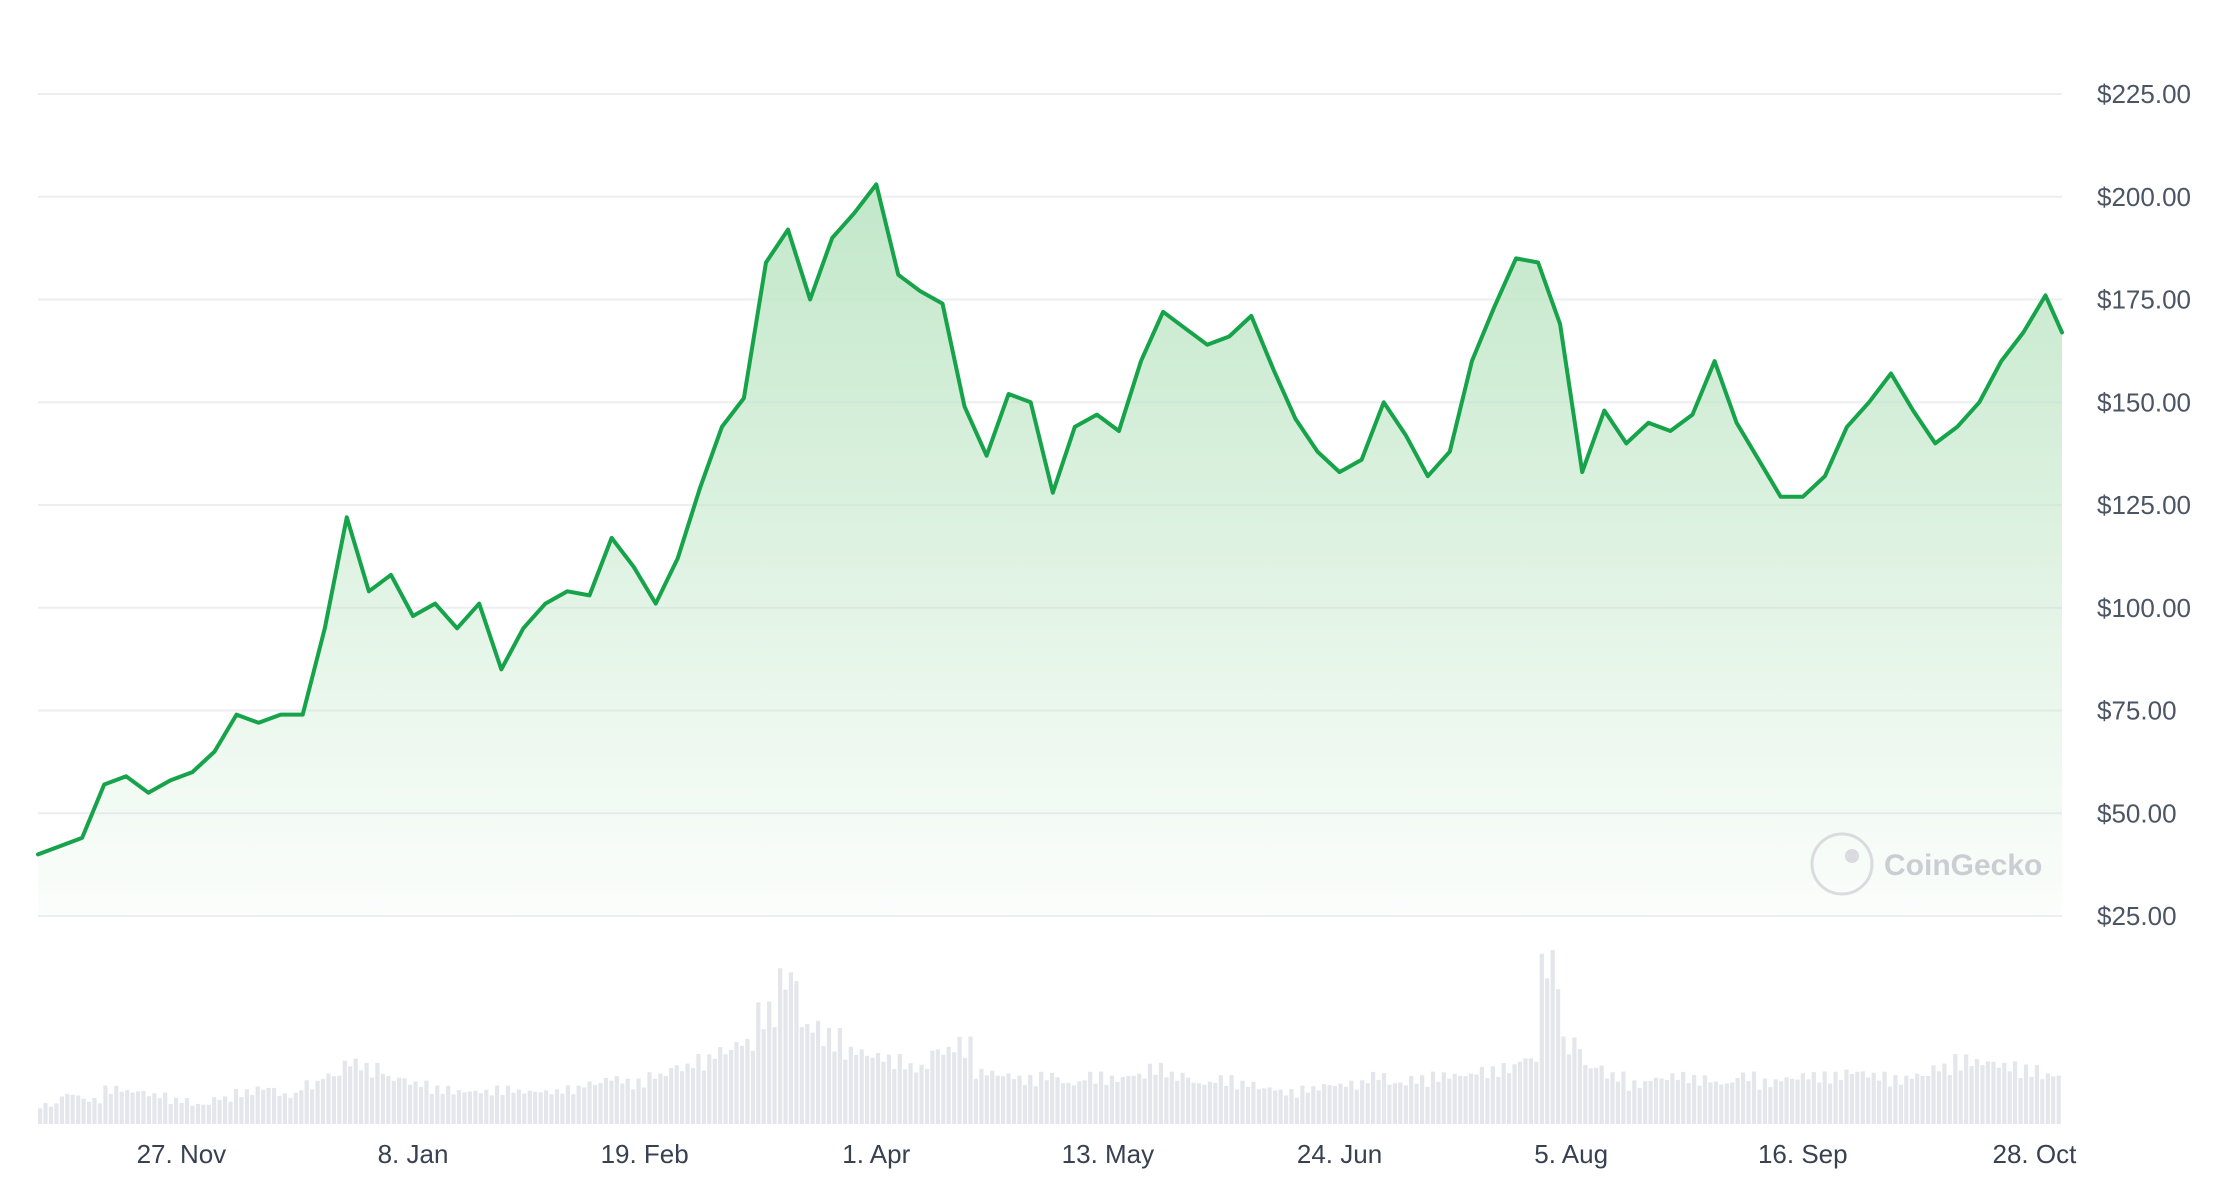 The width and height of the screenshot is (2224, 1192). What do you see at coordinates (1571, 1154) in the screenshot?
I see `x-tick-label: 5. Aug` at bounding box center [1571, 1154].